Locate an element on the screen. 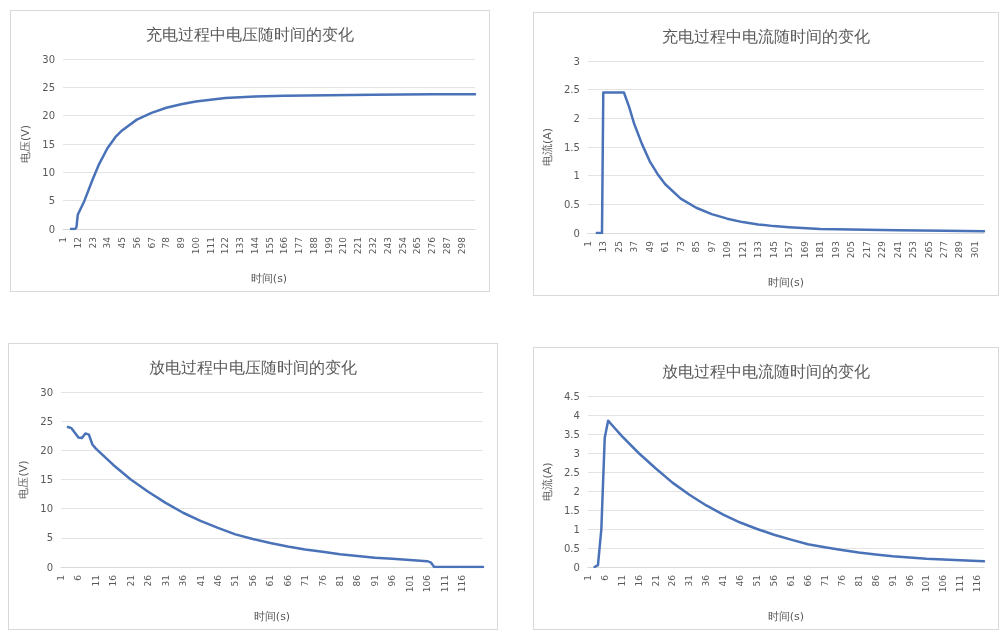 The width and height of the screenshot is (1004, 633). x-tick-label: 166 is located at coordinates (284, 245).